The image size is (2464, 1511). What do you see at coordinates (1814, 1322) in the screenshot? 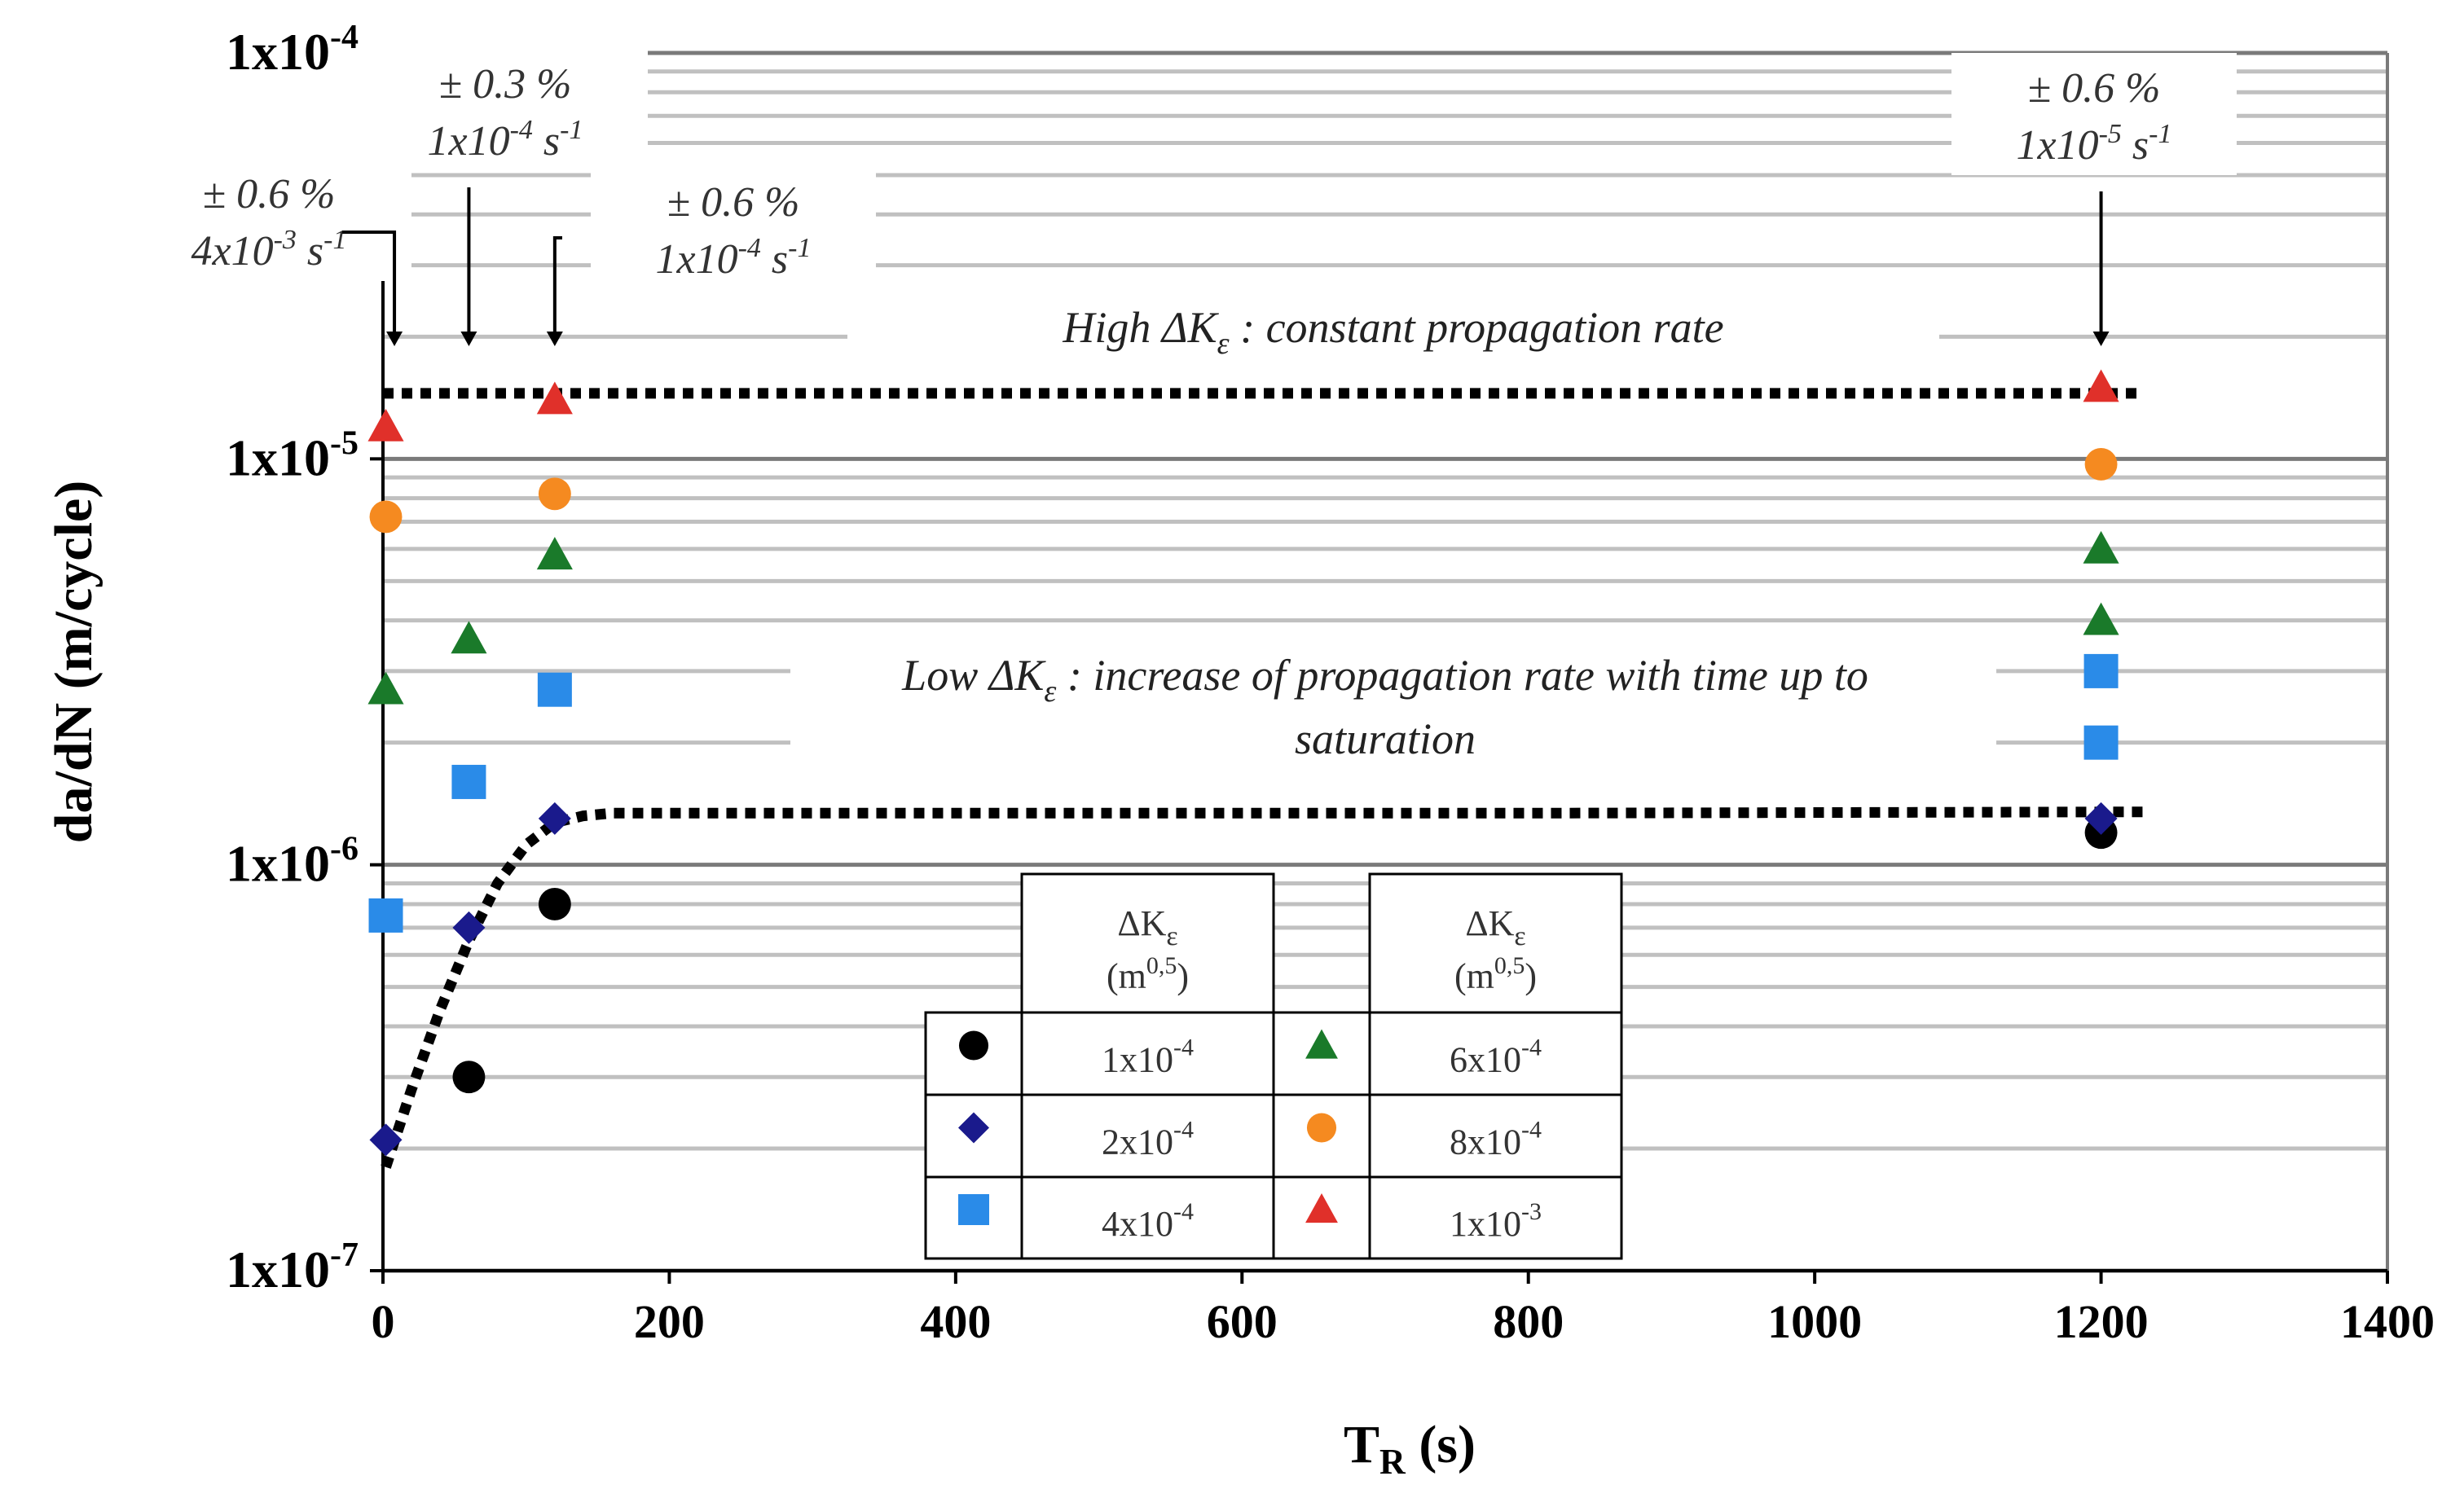
I see `x-tick-label: 1000` at bounding box center [1814, 1322].